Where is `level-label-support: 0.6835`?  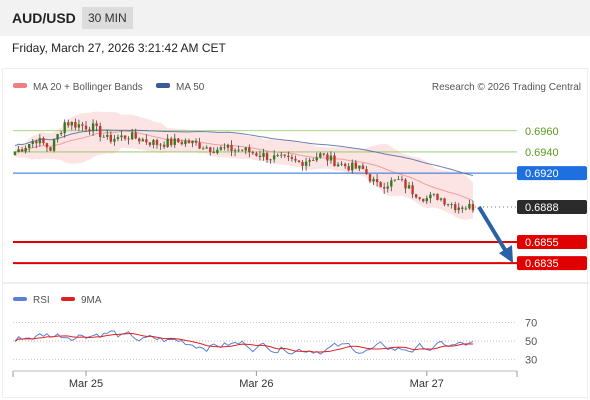
level-label-support: 0.6835 is located at coordinates (542, 264).